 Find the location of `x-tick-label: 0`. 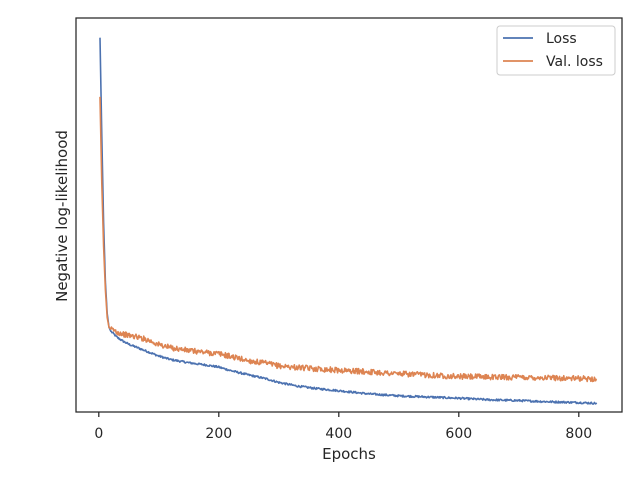

x-tick-label: 0 is located at coordinates (98, 434).